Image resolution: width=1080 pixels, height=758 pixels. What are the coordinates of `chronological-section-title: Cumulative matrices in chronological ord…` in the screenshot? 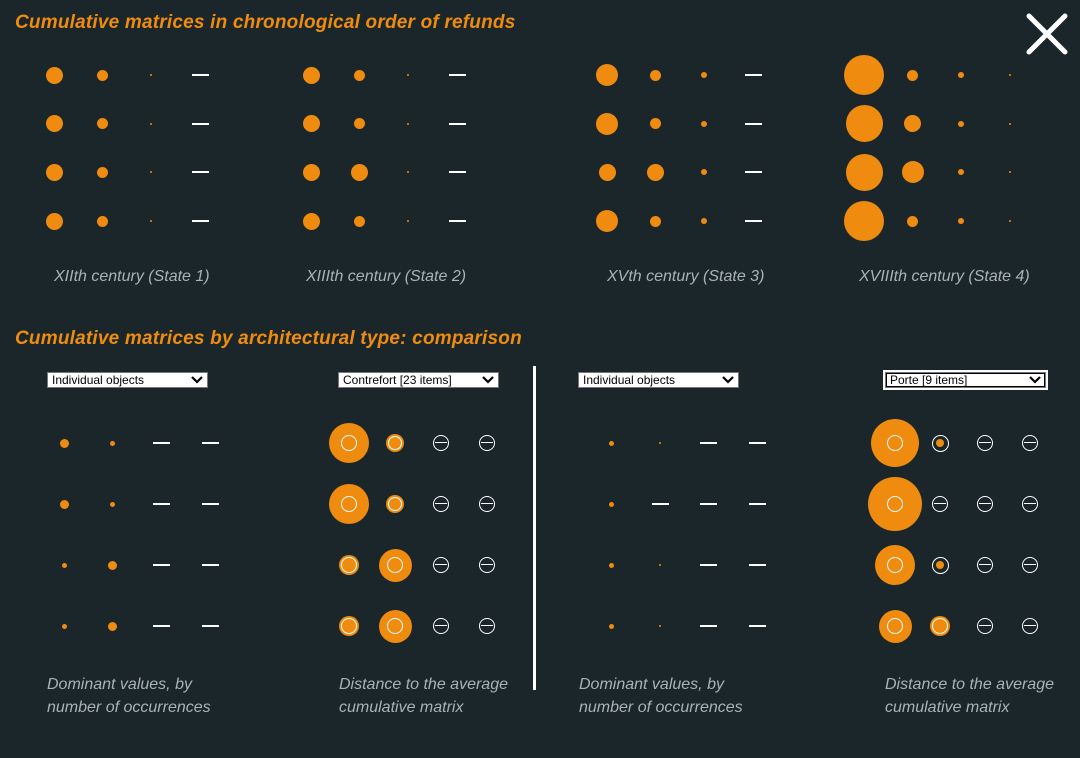 It's located at (265, 22).